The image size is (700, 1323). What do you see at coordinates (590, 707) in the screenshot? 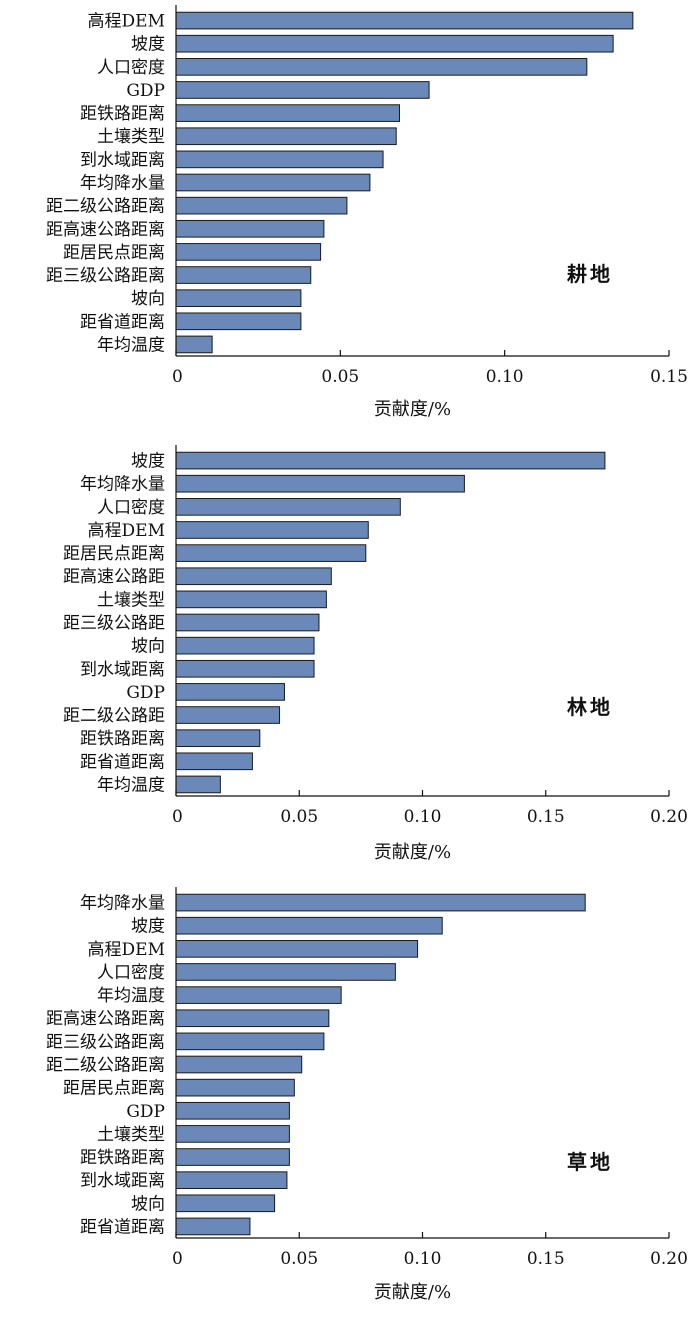
I see `panel-label: 林地` at bounding box center [590, 707].